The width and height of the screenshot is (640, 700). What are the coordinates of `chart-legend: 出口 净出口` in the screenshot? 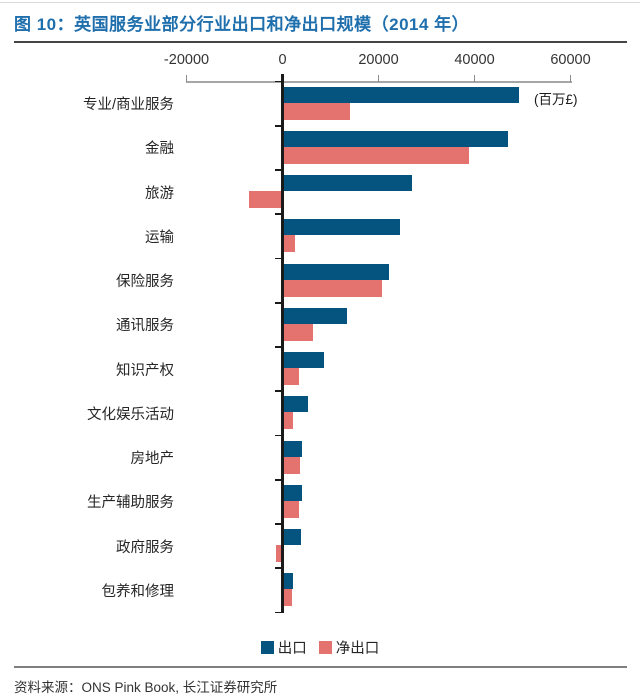 It's located at (320, 647).